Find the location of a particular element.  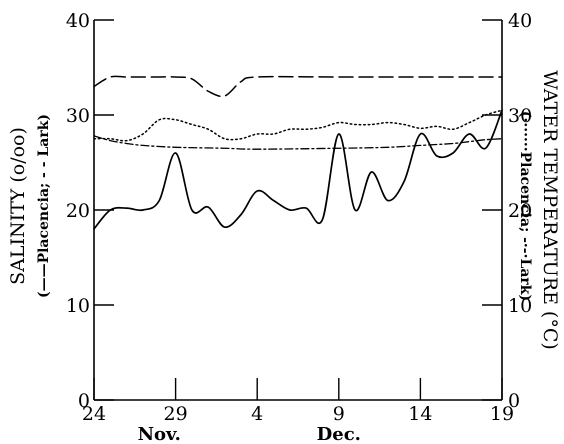

month-label: Nov. is located at coordinates (159, 434).